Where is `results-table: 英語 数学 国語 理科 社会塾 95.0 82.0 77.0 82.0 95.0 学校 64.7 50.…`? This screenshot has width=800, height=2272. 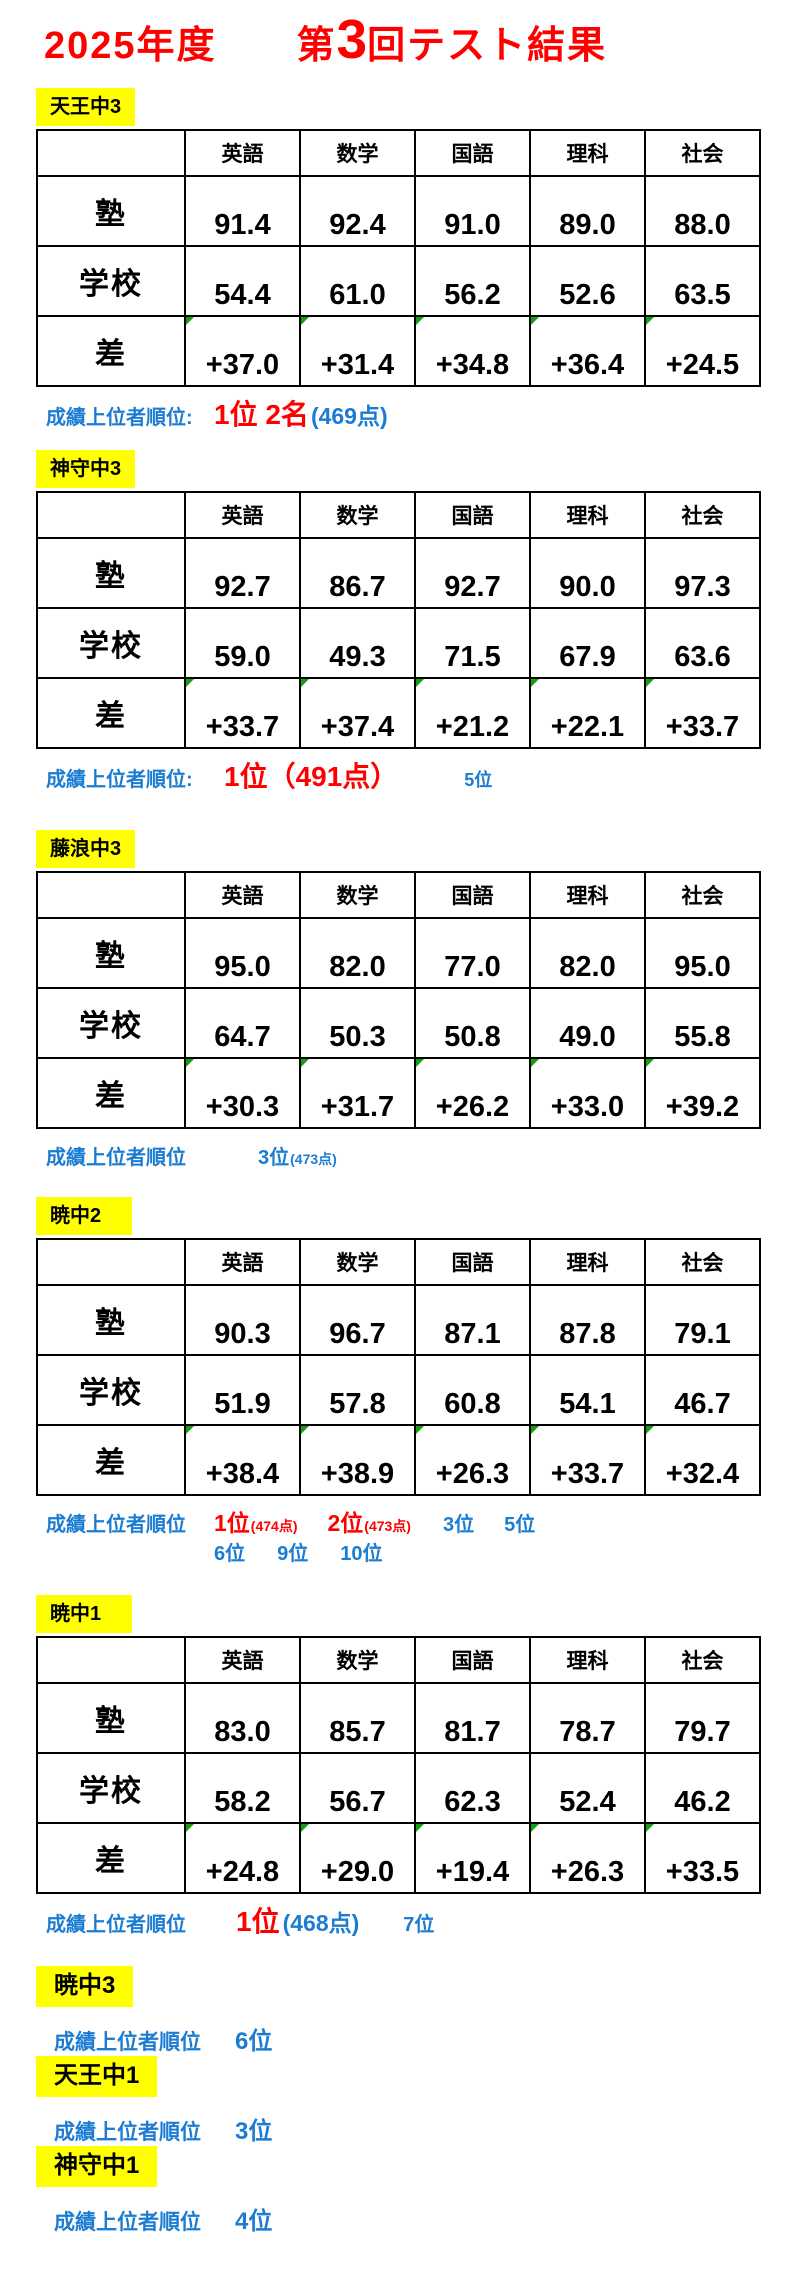 results-table: 英語 数学 国語 理科 社会塾 95.0 82.0 77.0 82.0 95.0 学校 64.7 50.… is located at coordinates (398, 1000).